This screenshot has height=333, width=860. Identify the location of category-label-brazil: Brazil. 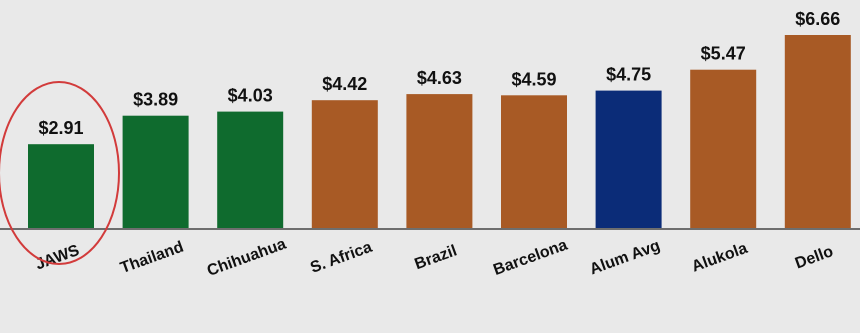
(435, 257).